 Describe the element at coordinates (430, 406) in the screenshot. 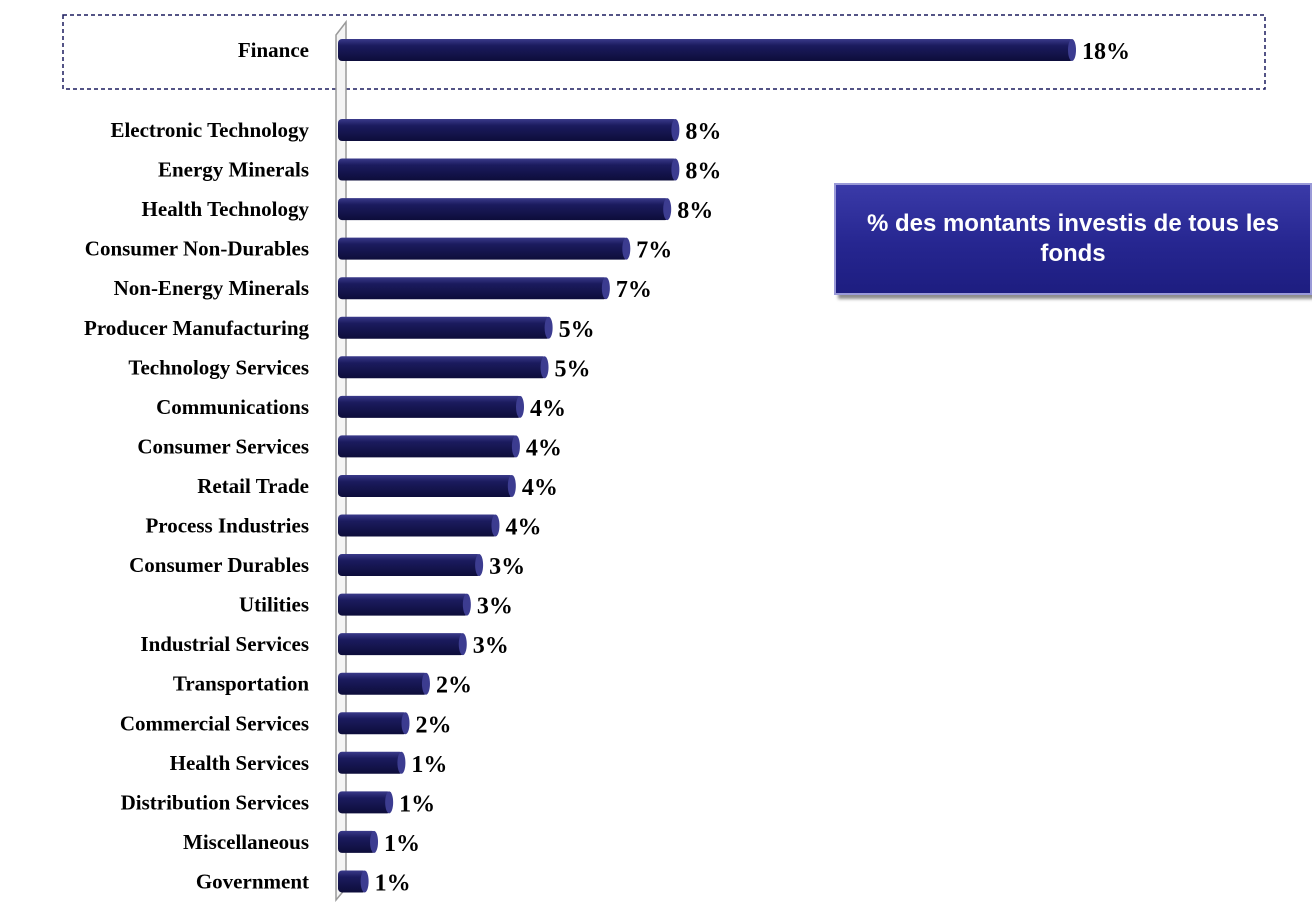

I see `bar-communications` at that location.